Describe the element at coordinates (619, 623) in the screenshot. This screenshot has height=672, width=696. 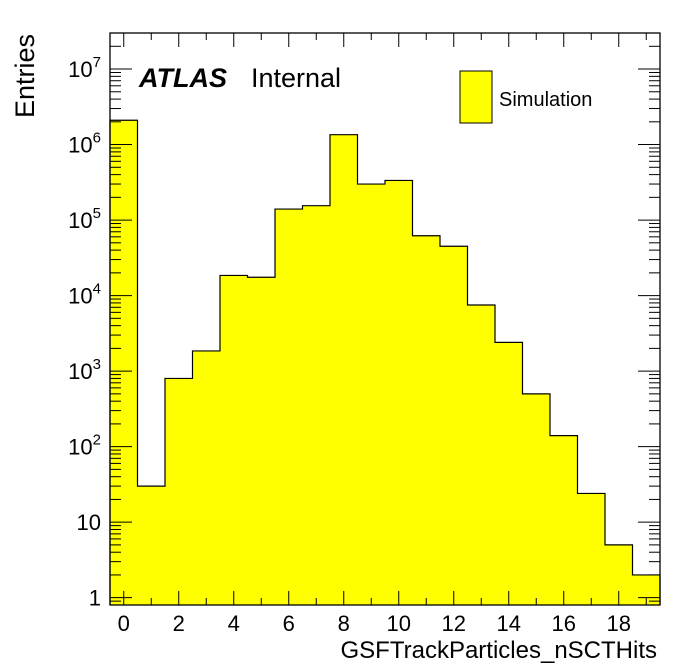
I see `x-tick-label: 18` at that location.